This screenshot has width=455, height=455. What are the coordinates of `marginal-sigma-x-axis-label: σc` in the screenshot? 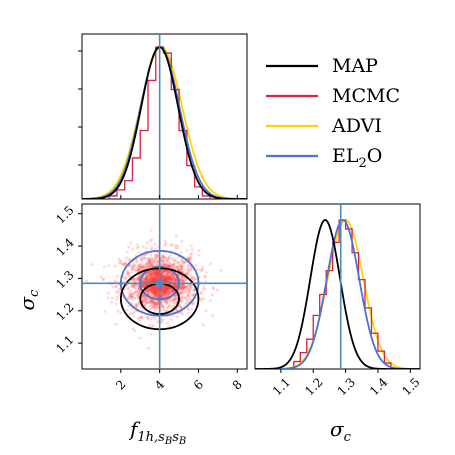 It's located at (341, 431).